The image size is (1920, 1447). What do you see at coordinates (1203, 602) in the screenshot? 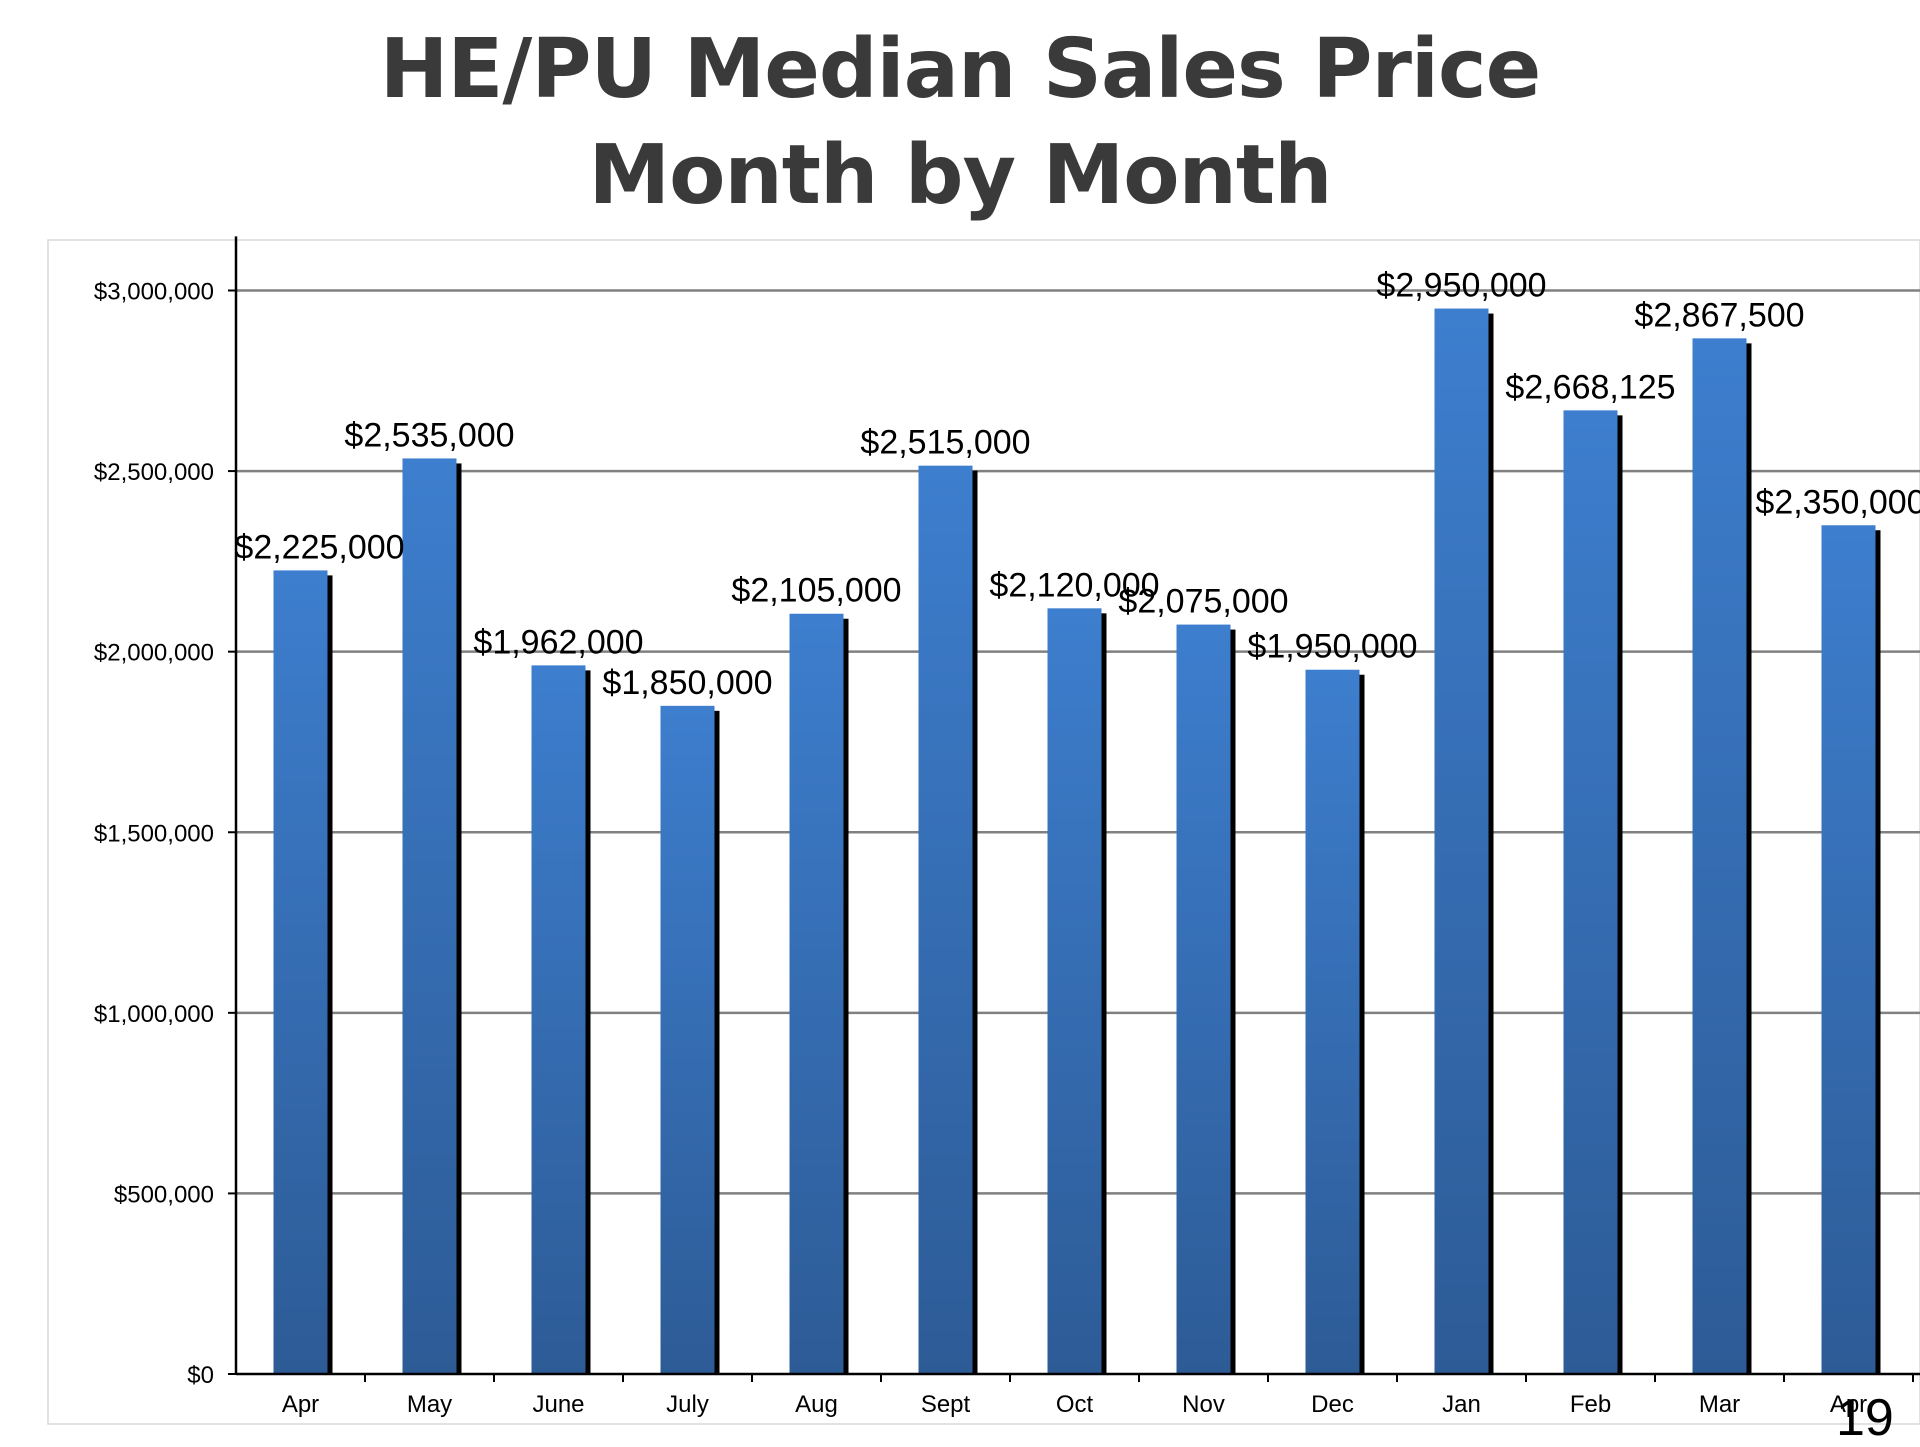
I see `data-label: $2,075,000` at bounding box center [1203, 602].